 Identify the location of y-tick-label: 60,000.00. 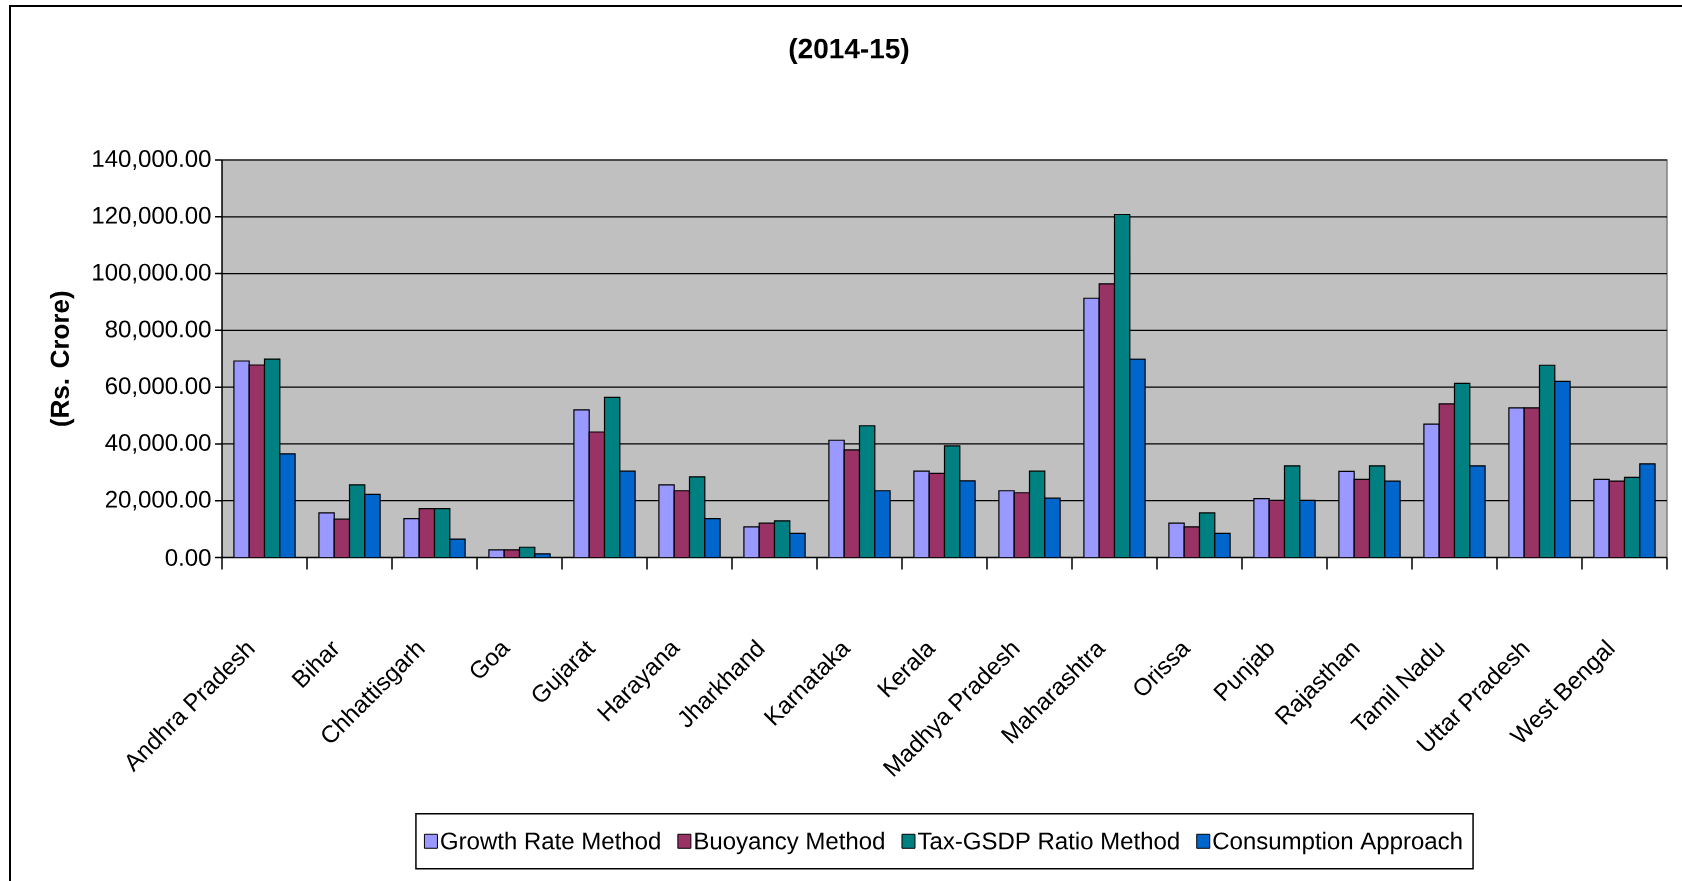
(158, 387).